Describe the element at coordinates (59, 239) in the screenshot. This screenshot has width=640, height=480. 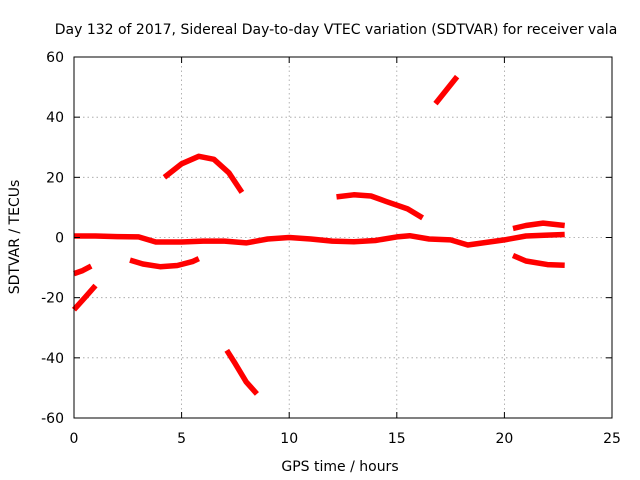
I see `y-tick-label: 0` at that location.